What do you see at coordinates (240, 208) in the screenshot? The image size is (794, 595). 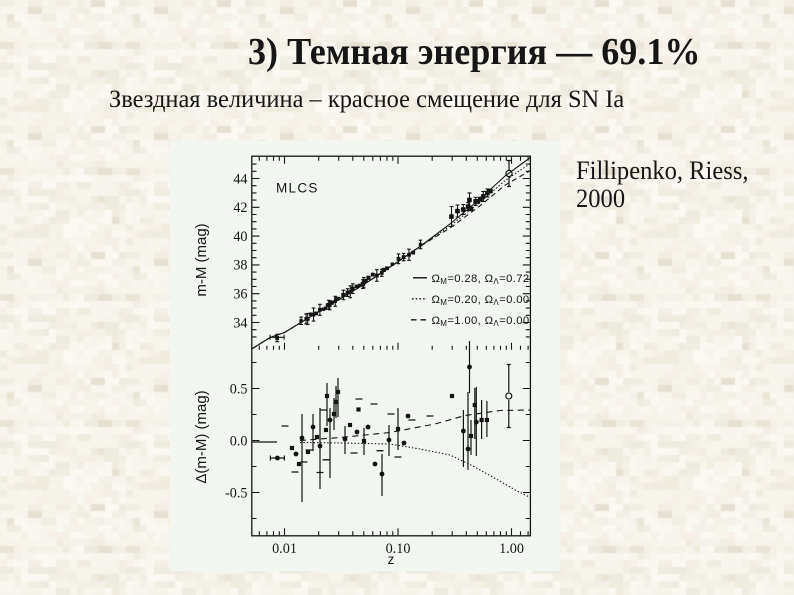 I see `svg-text: 42` at bounding box center [240, 208].